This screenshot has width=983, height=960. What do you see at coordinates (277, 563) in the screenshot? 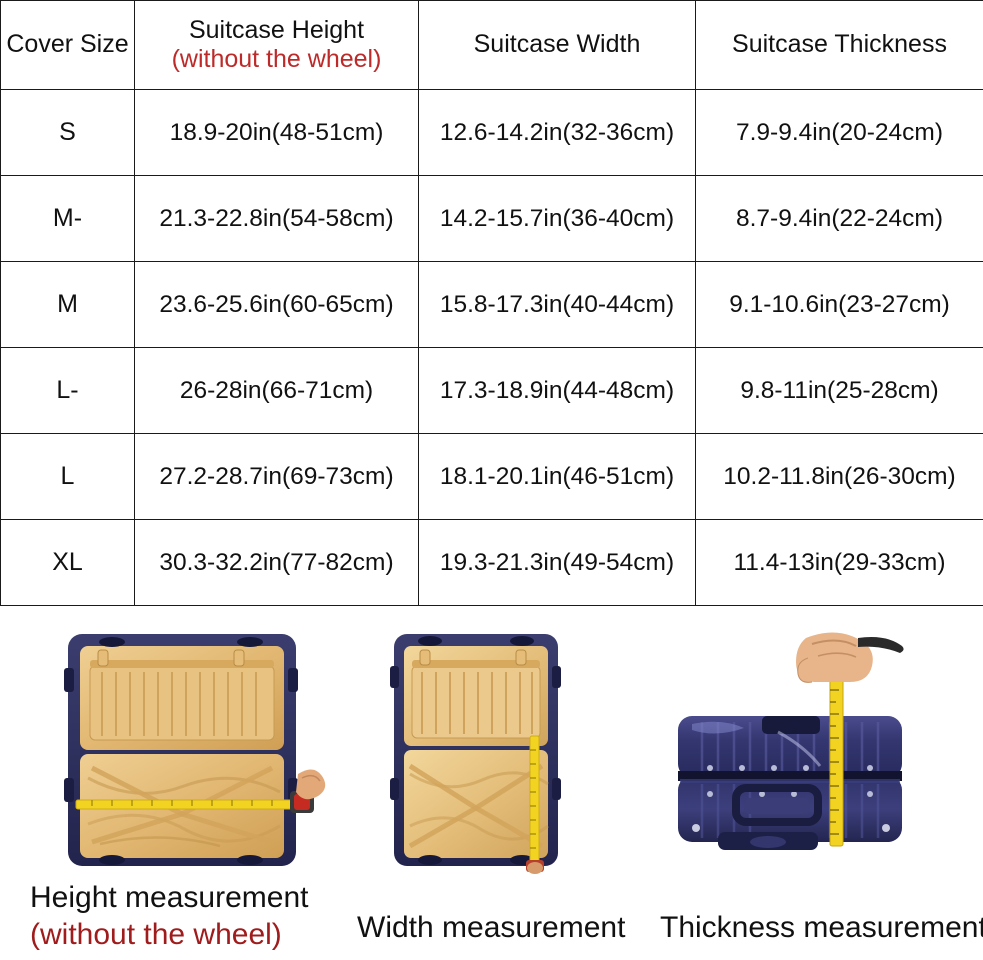
I see `cell-suitcase-height: 30.3-32.2in(77-82cm)` at bounding box center [277, 563].